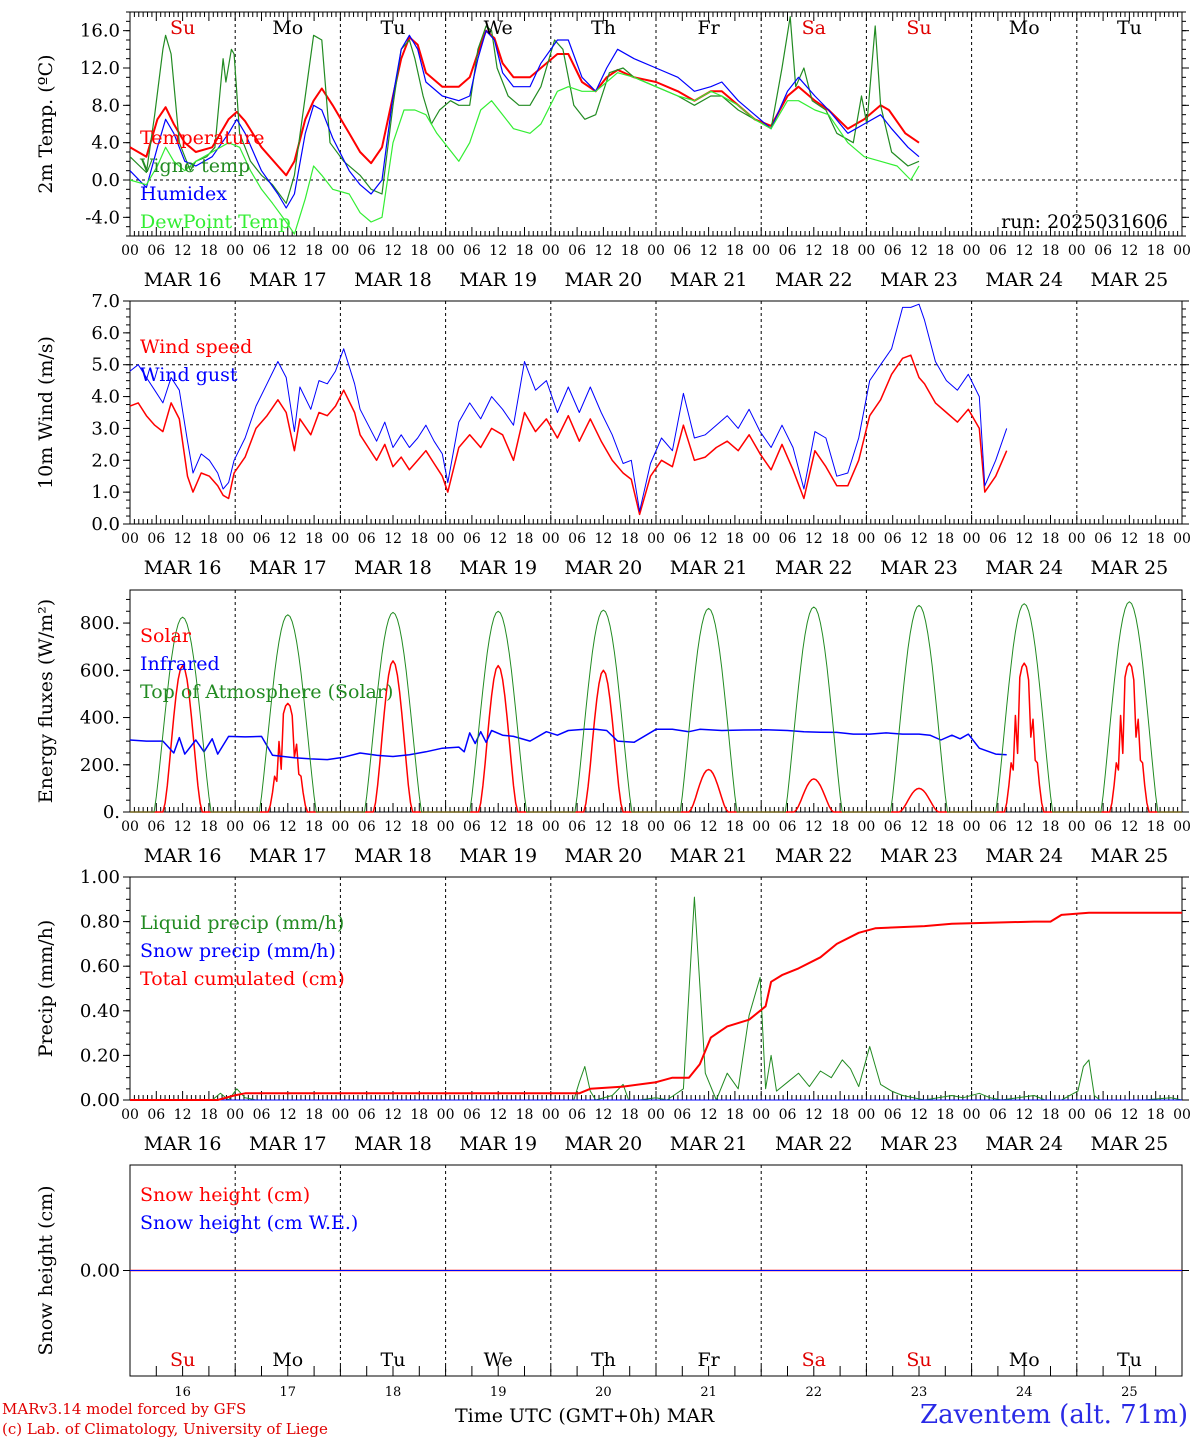 The height and width of the screenshot is (1444, 1194). Describe the element at coordinates (46, 1270) in the screenshot. I see `y-axis-label: Snow height (cm)` at that location.